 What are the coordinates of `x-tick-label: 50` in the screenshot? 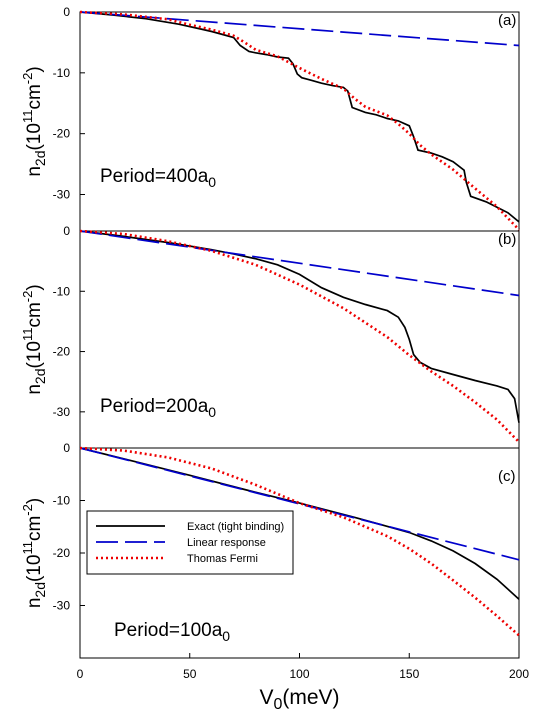 It's located at (190, 674).